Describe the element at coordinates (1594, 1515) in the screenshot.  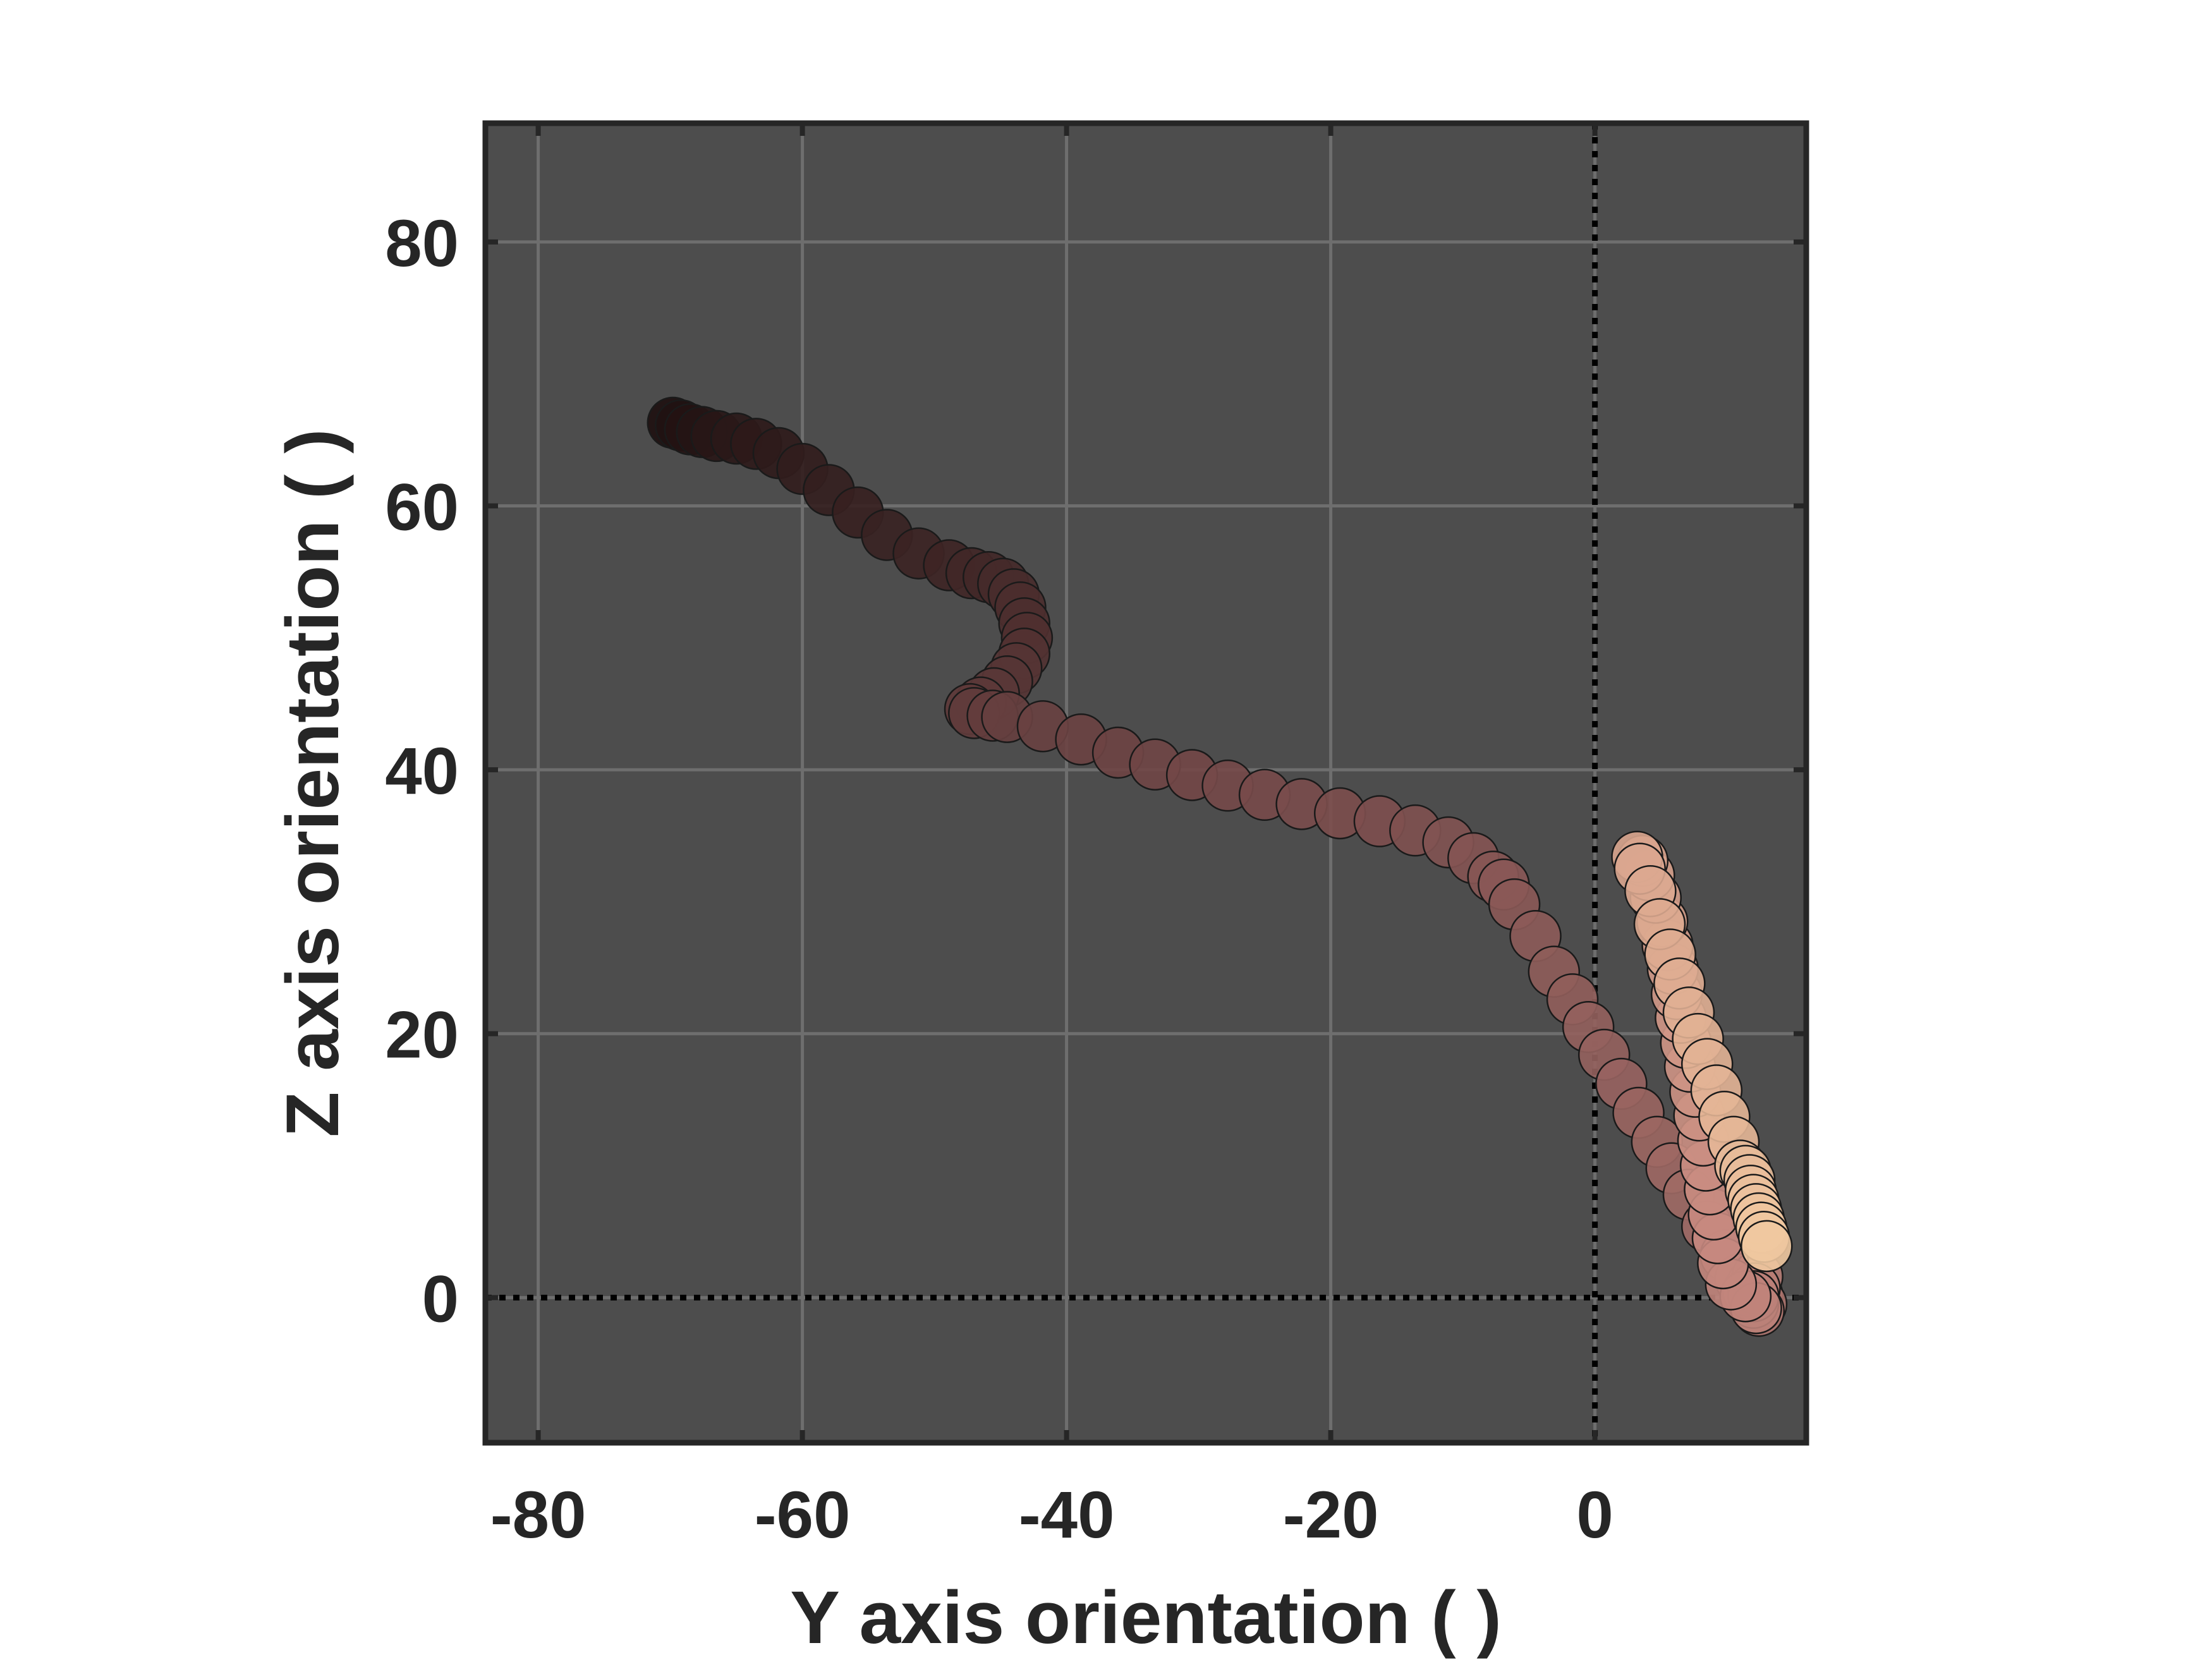
I see `x-tick-label: 0` at that location.